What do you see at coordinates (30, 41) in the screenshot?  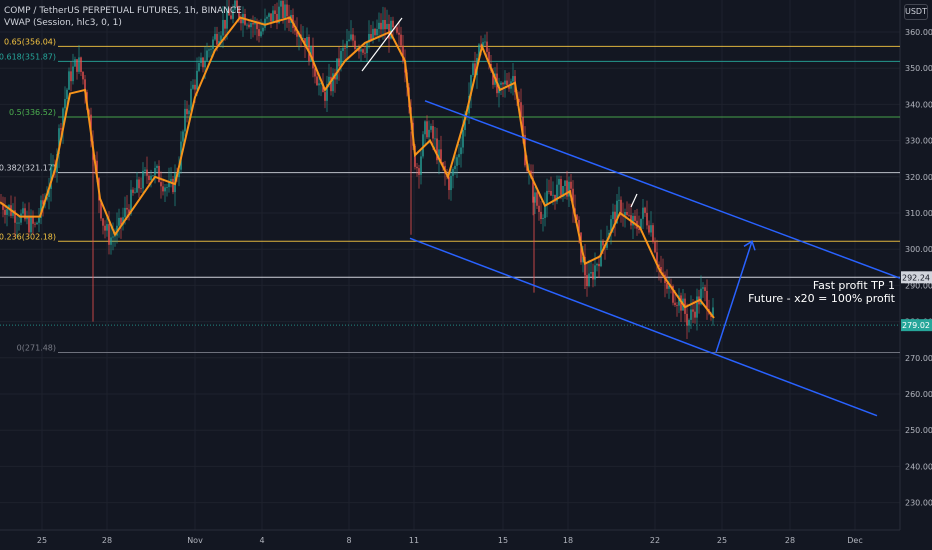 I see `fib-level-label: 0.65(356.04)` at bounding box center [30, 41].